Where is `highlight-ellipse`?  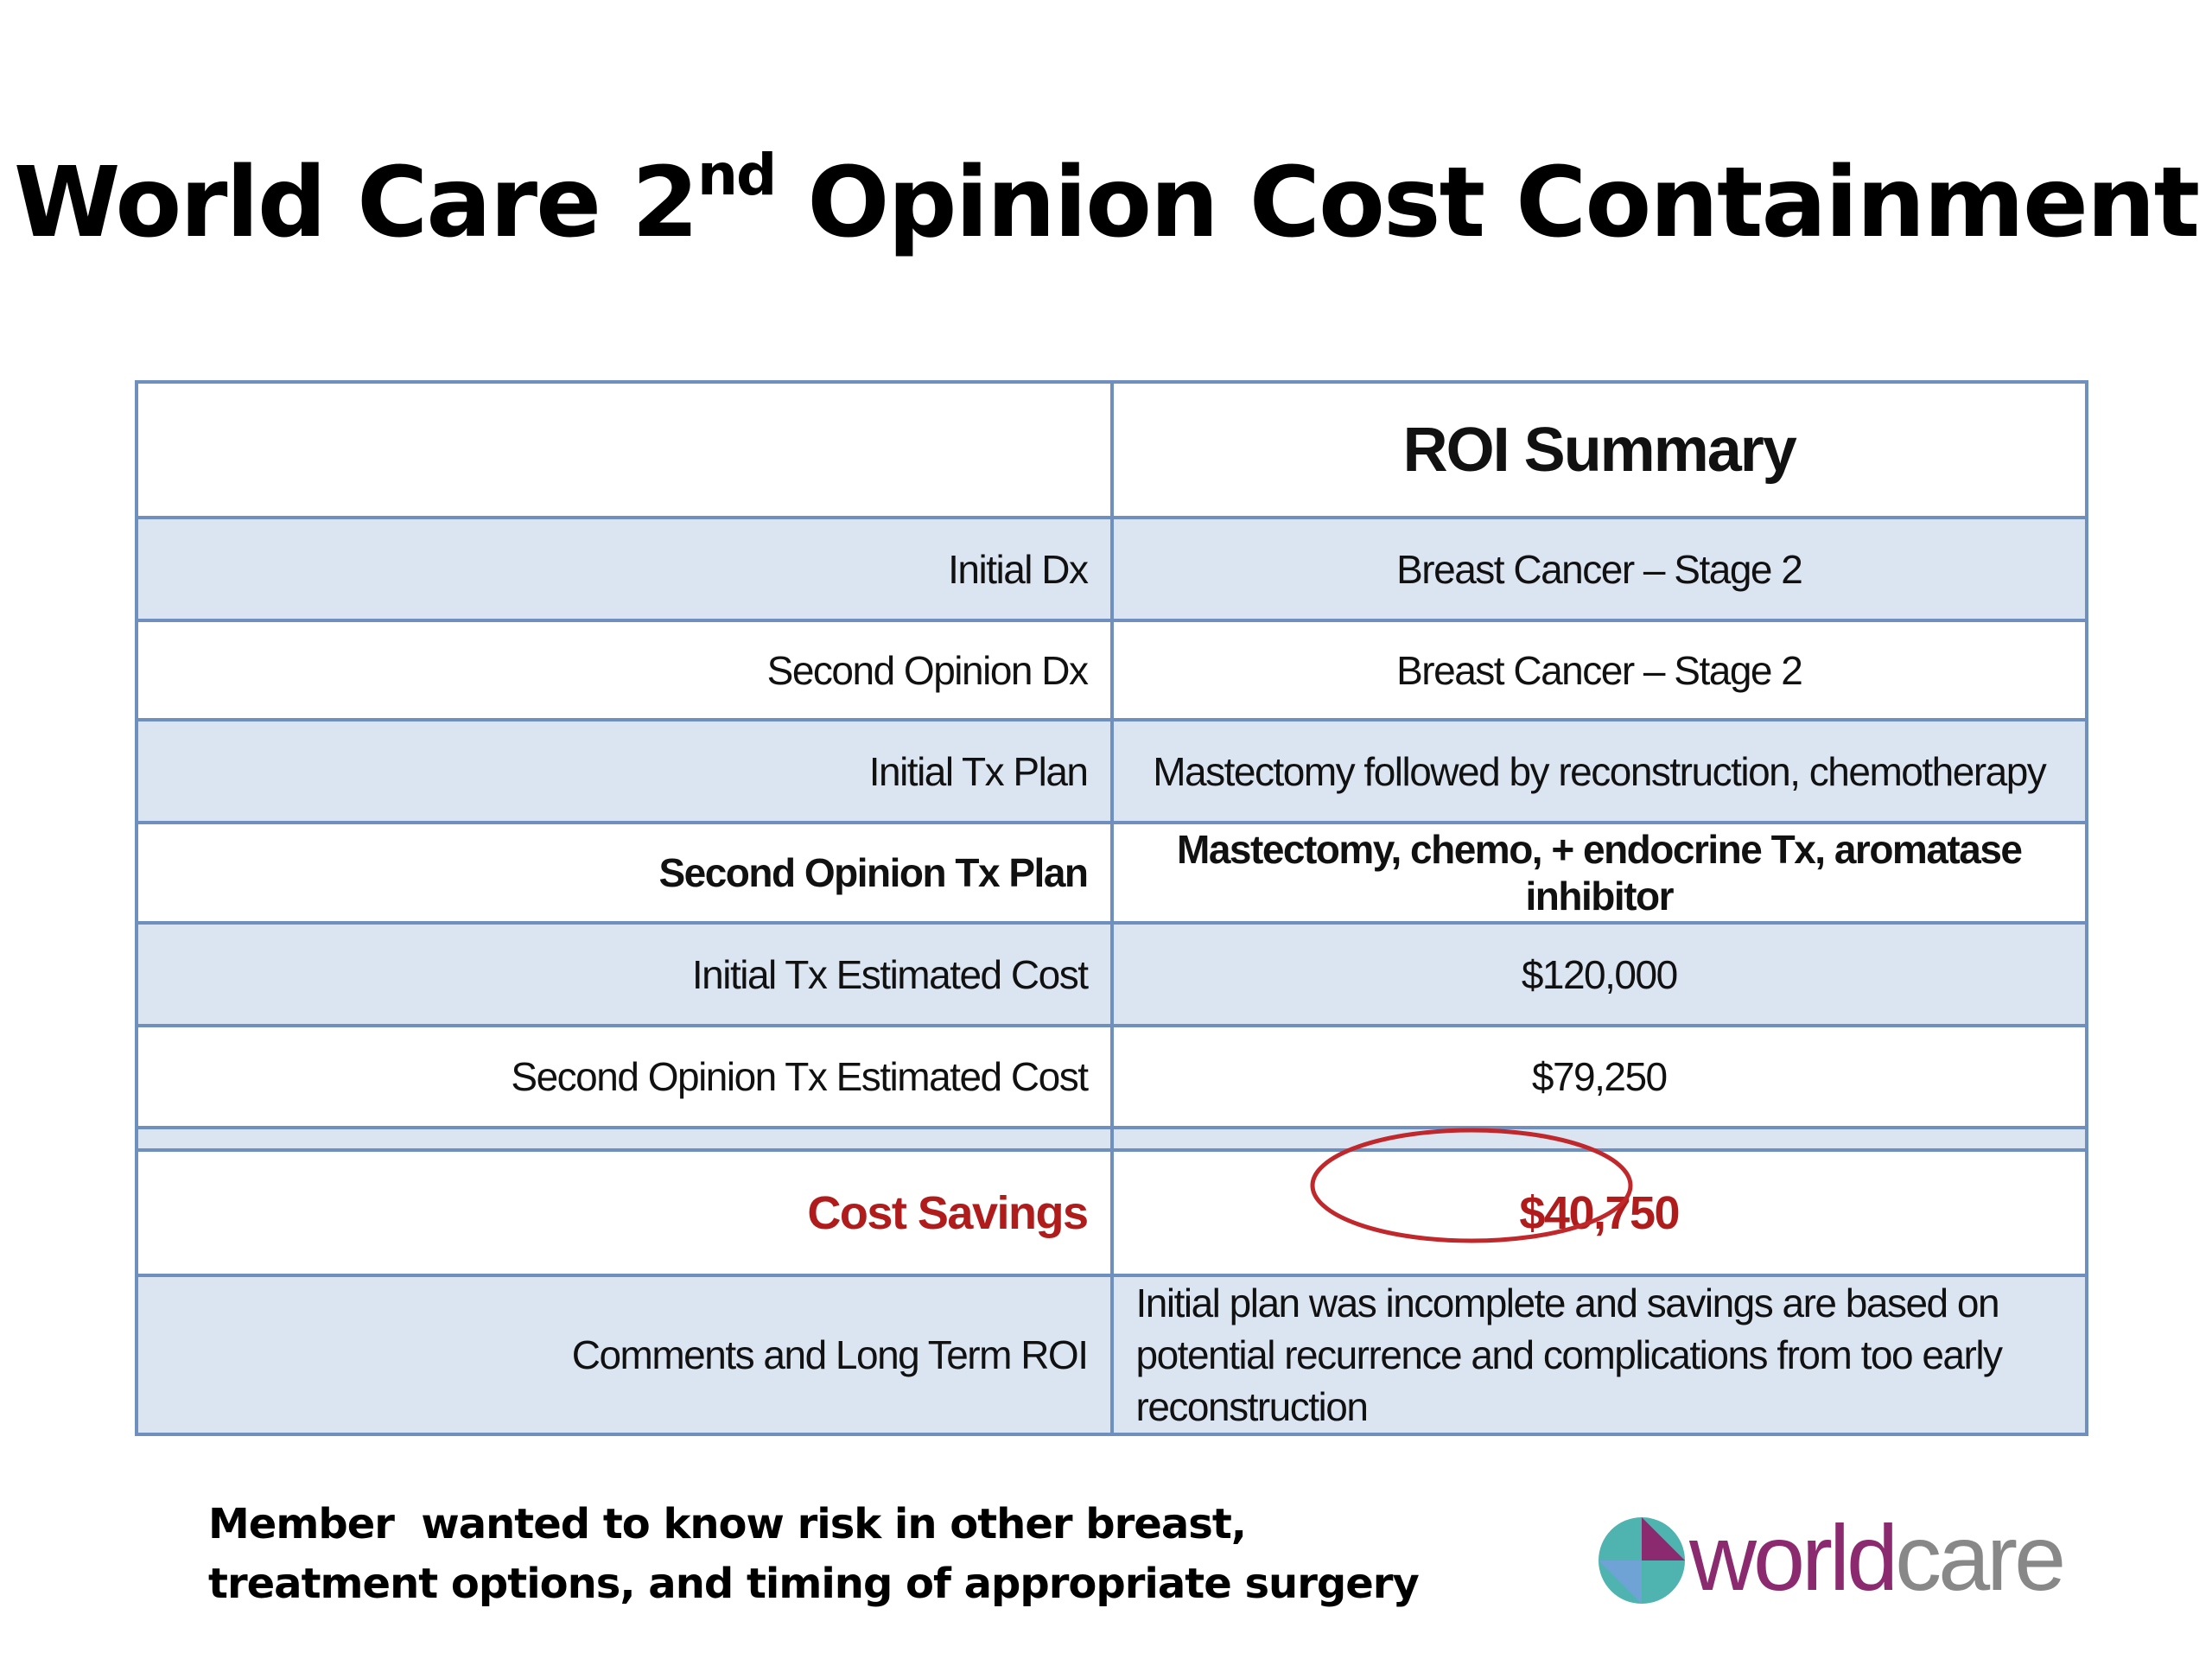 highlight-ellipse is located at coordinates (1471, 1185).